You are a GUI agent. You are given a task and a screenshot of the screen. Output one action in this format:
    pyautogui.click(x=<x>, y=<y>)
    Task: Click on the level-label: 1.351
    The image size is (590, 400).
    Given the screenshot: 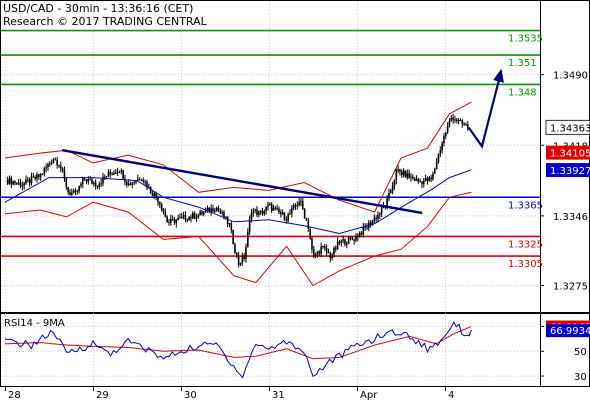 What is the action you would take?
    pyautogui.click(x=522, y=63)
    